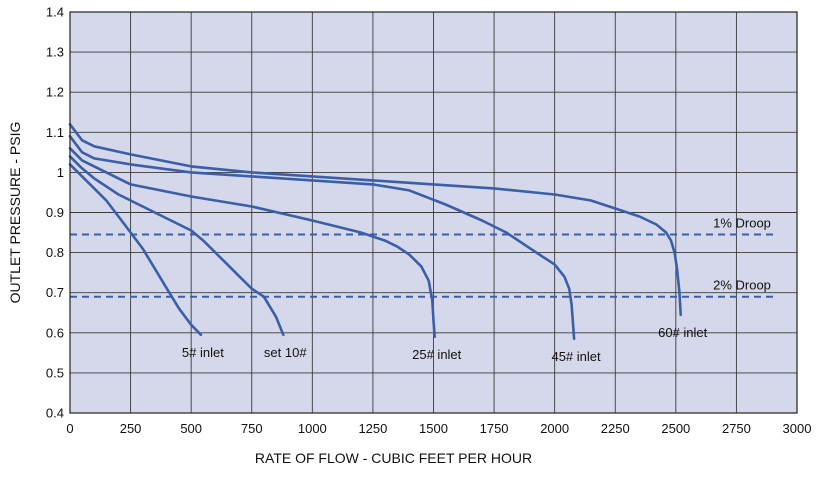 This screenshot has height=477, width=824. What do you see at coordinates (494, 428) in the screenshot?
I see `x-tick-label: 1750` at bounding box center [494, 428].